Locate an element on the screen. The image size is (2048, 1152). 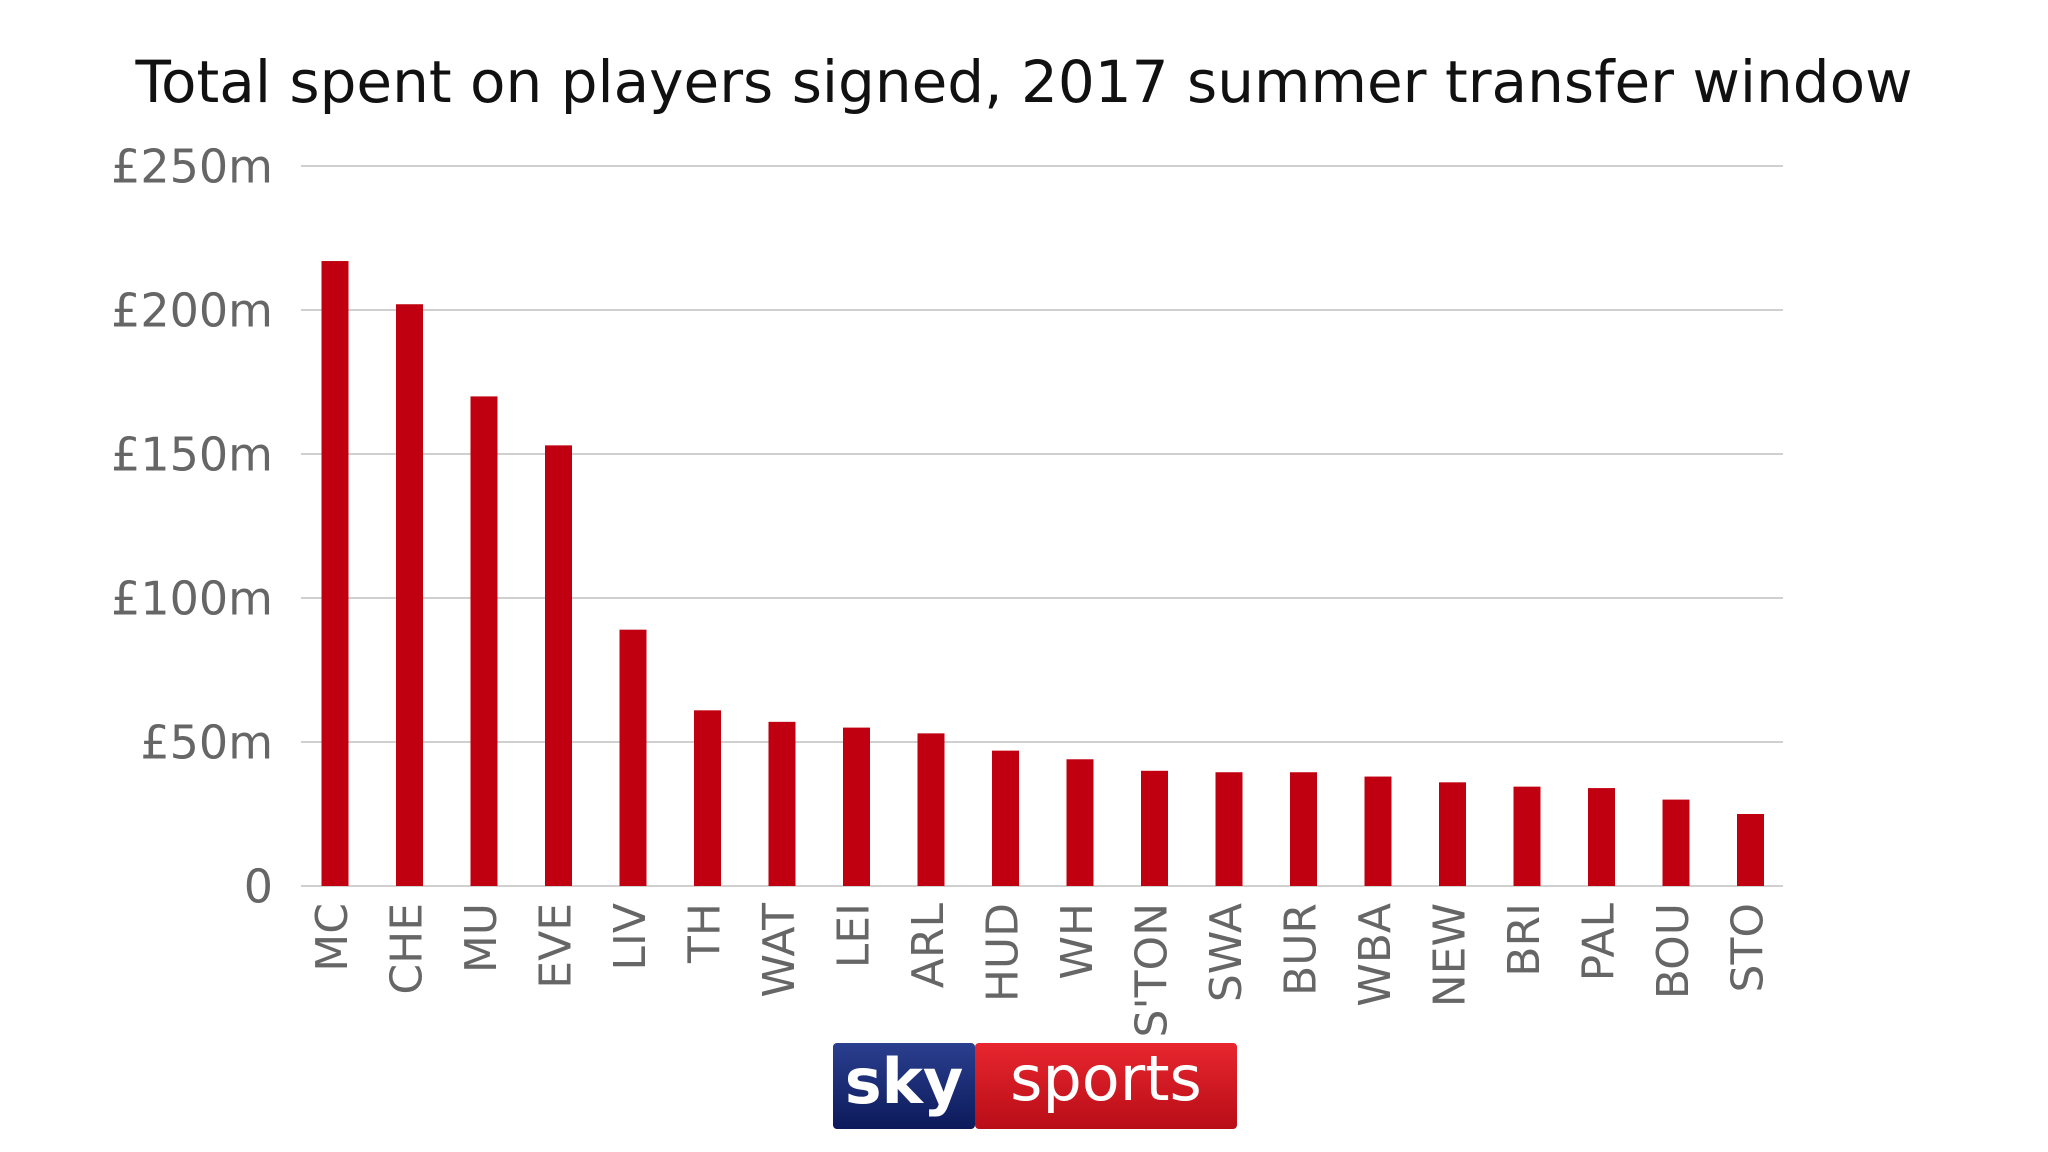
x-tick-label: LEI is located at coordinates (854, 935).